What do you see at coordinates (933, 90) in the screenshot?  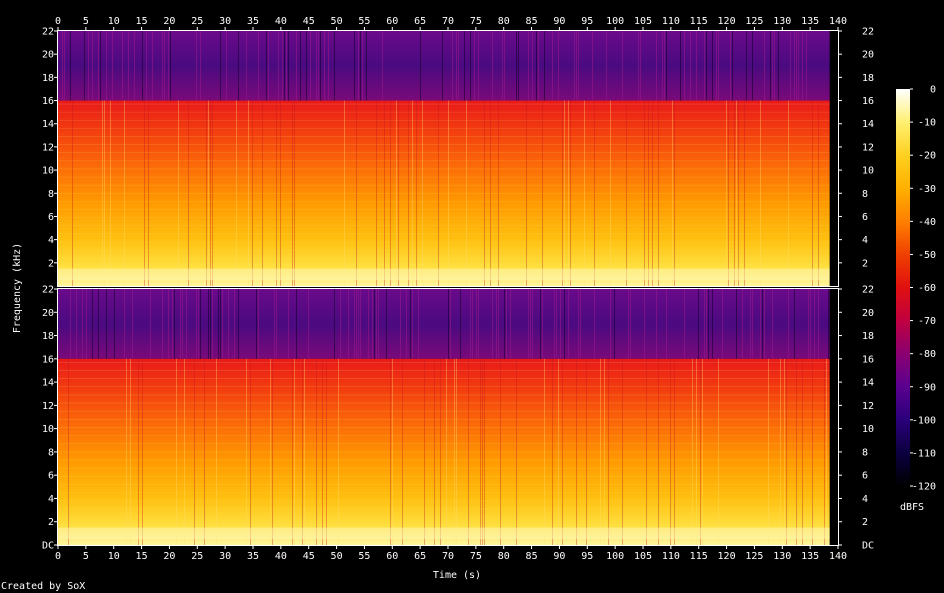 I see `colorbar-tick-label: 0` at bounding box center [933, 90].